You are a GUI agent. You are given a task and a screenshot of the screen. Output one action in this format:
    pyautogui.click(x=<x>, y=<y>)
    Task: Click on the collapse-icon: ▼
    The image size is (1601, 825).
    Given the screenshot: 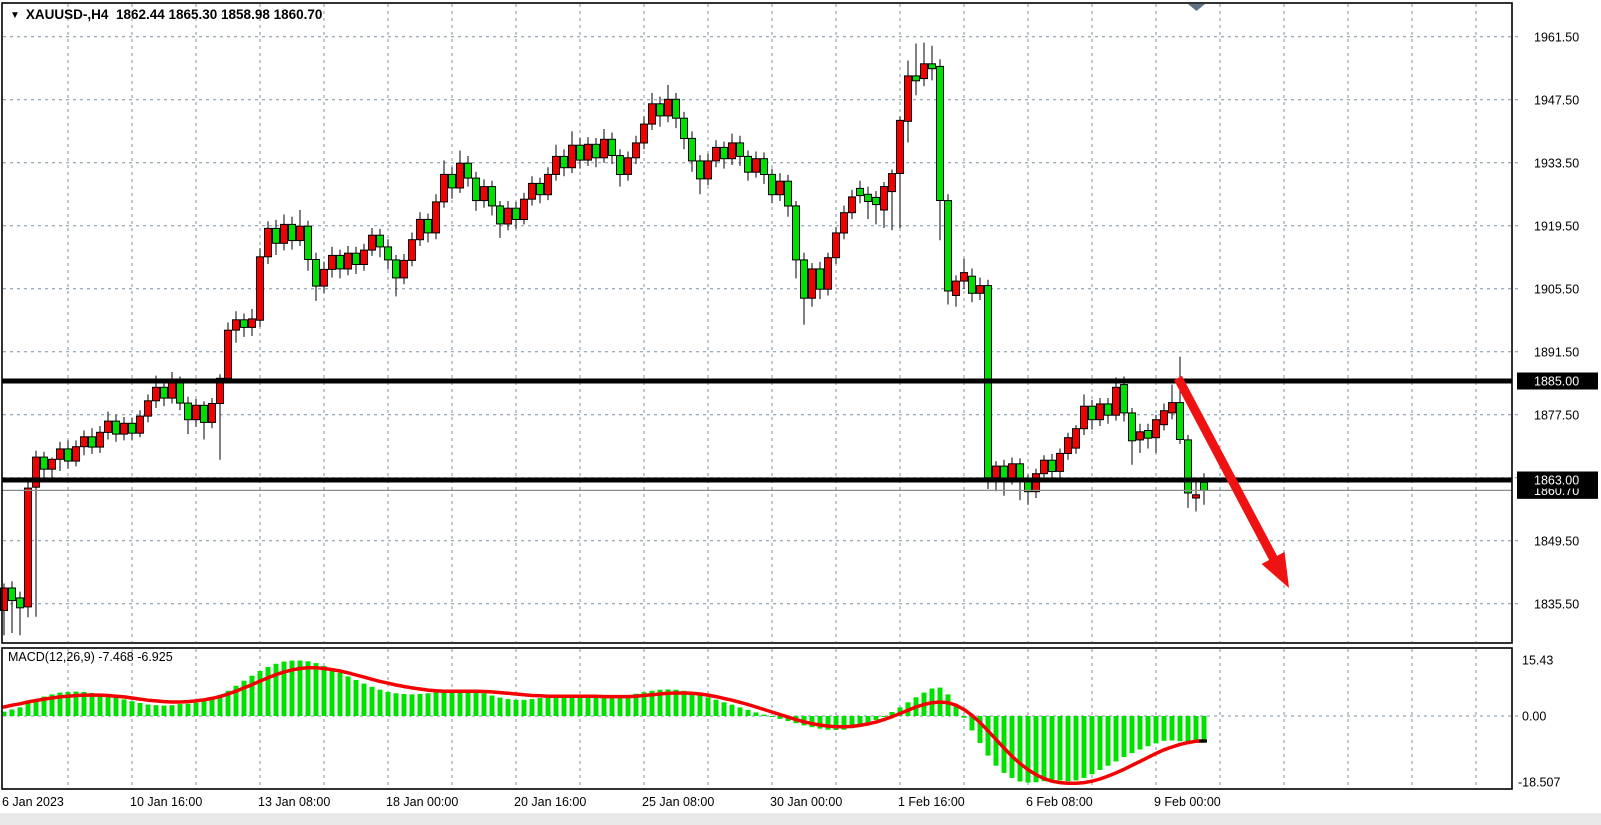 What is the action you would take?
    pyautogui.click(x=15, y=15)
    